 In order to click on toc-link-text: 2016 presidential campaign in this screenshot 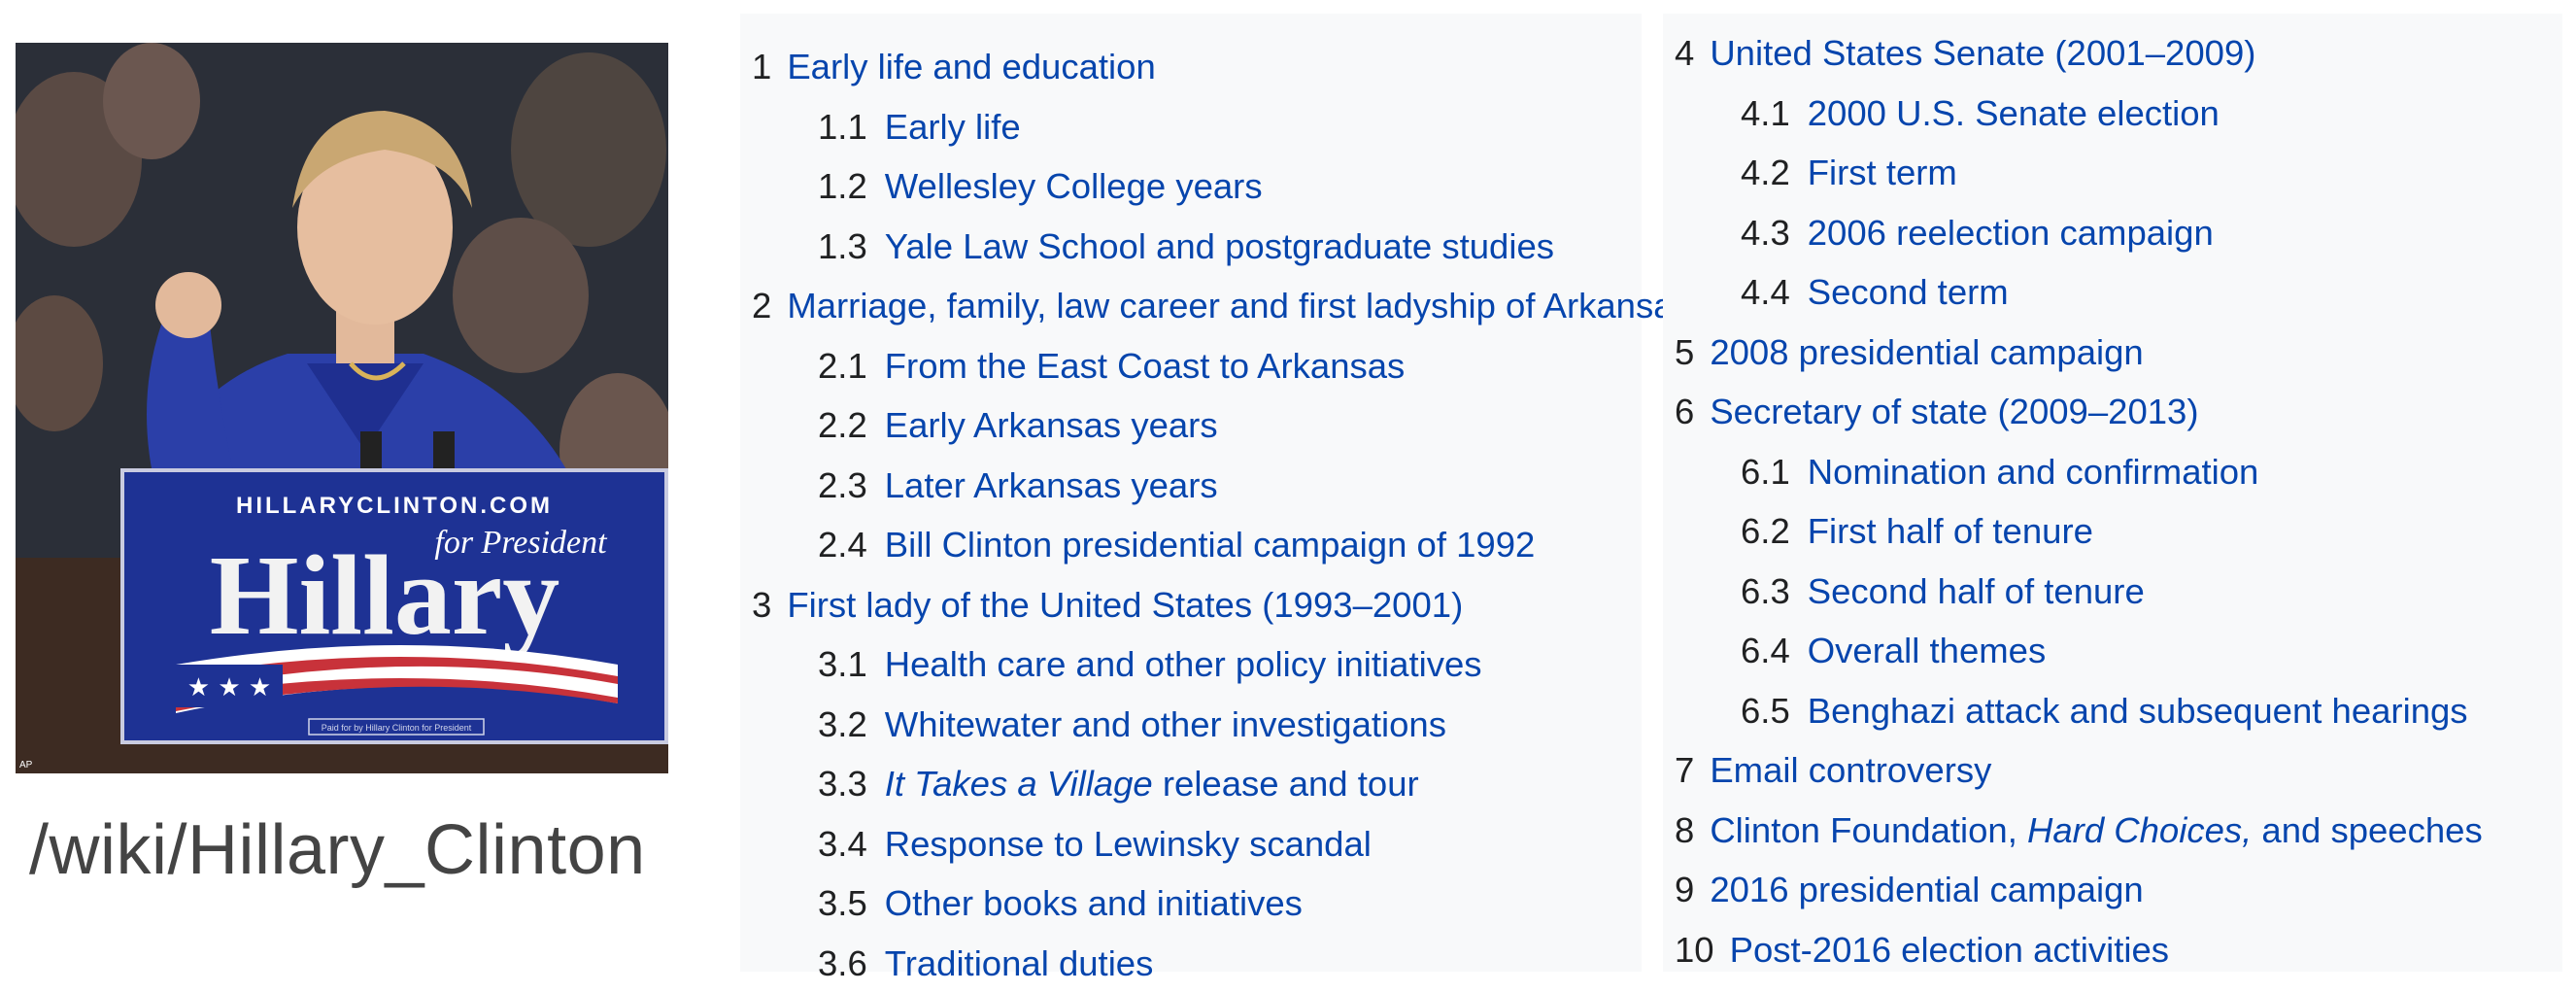, I will do `click(1926, 889)`.